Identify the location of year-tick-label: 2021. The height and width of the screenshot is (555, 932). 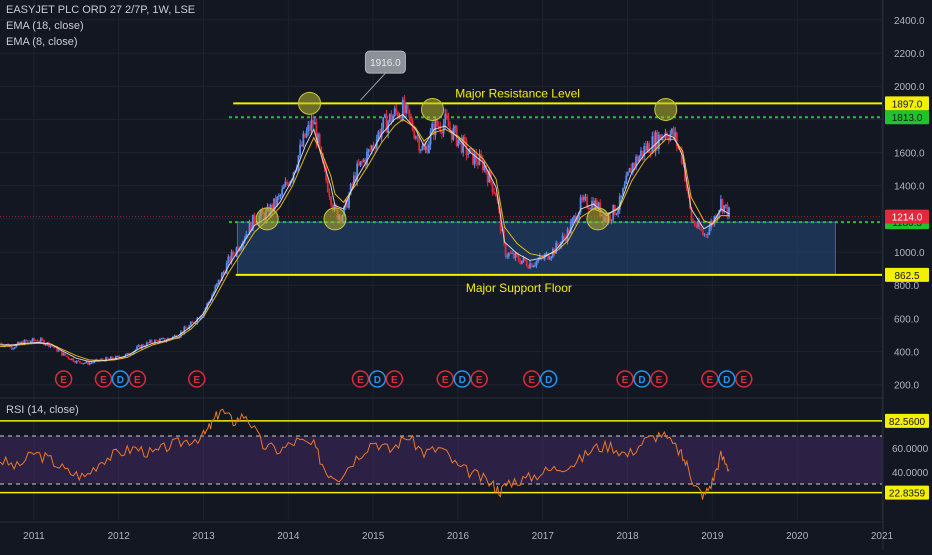
(882, 536).